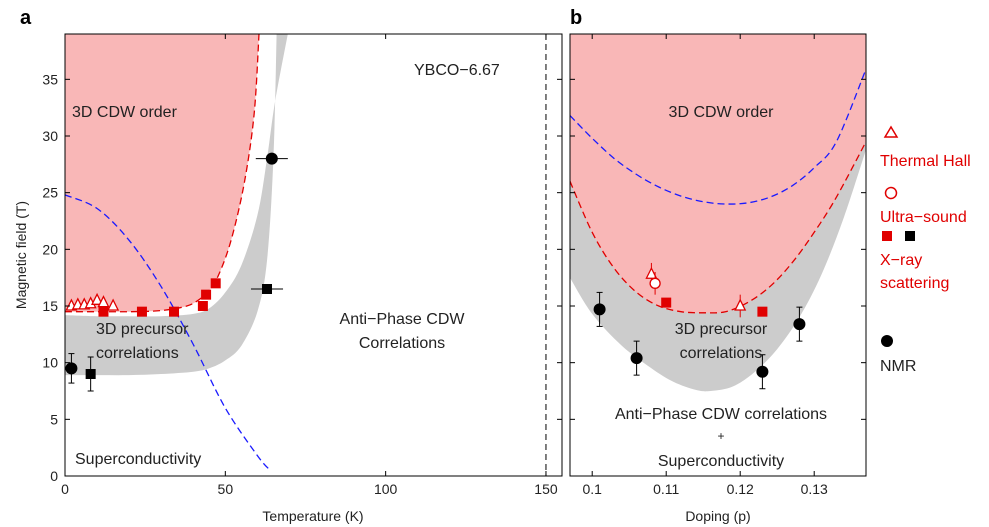 Image resolution: width=989 pixels, height=527 pixels. Describe the element at coordinates (226, 489) in the screenshot. I see `panel-a-xtick-label: 50` at that location.